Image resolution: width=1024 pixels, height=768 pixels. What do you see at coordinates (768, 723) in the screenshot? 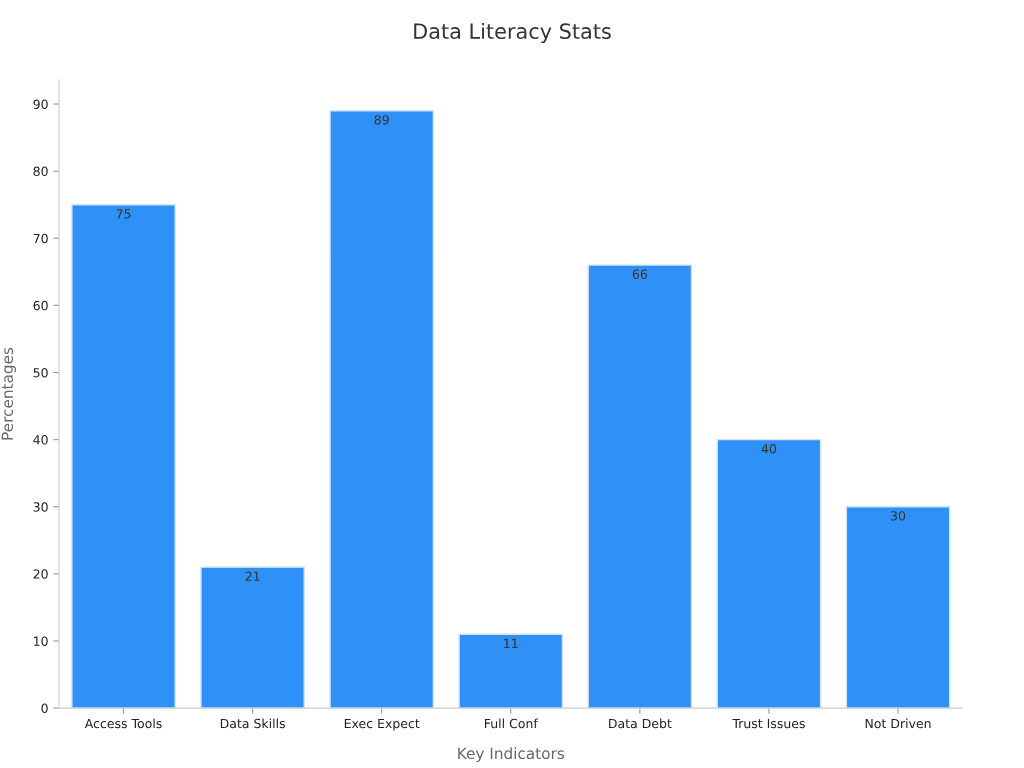
I see `x-tick-label: Trust Issues` at bounding box center [768, 723].